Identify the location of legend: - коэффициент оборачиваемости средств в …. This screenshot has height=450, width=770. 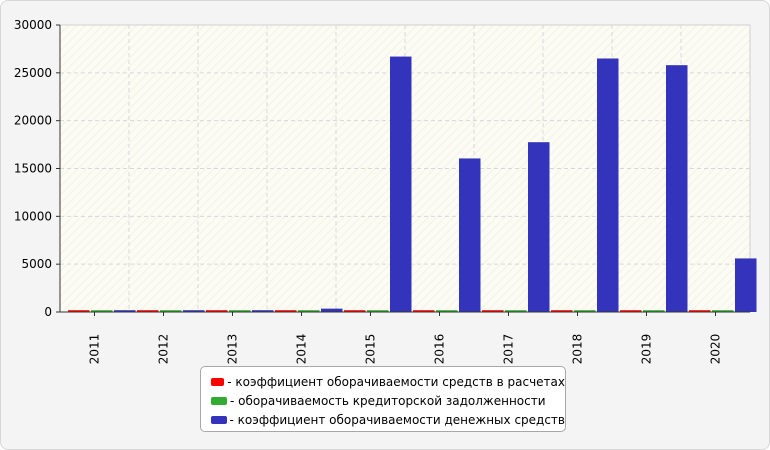
(383, 399).